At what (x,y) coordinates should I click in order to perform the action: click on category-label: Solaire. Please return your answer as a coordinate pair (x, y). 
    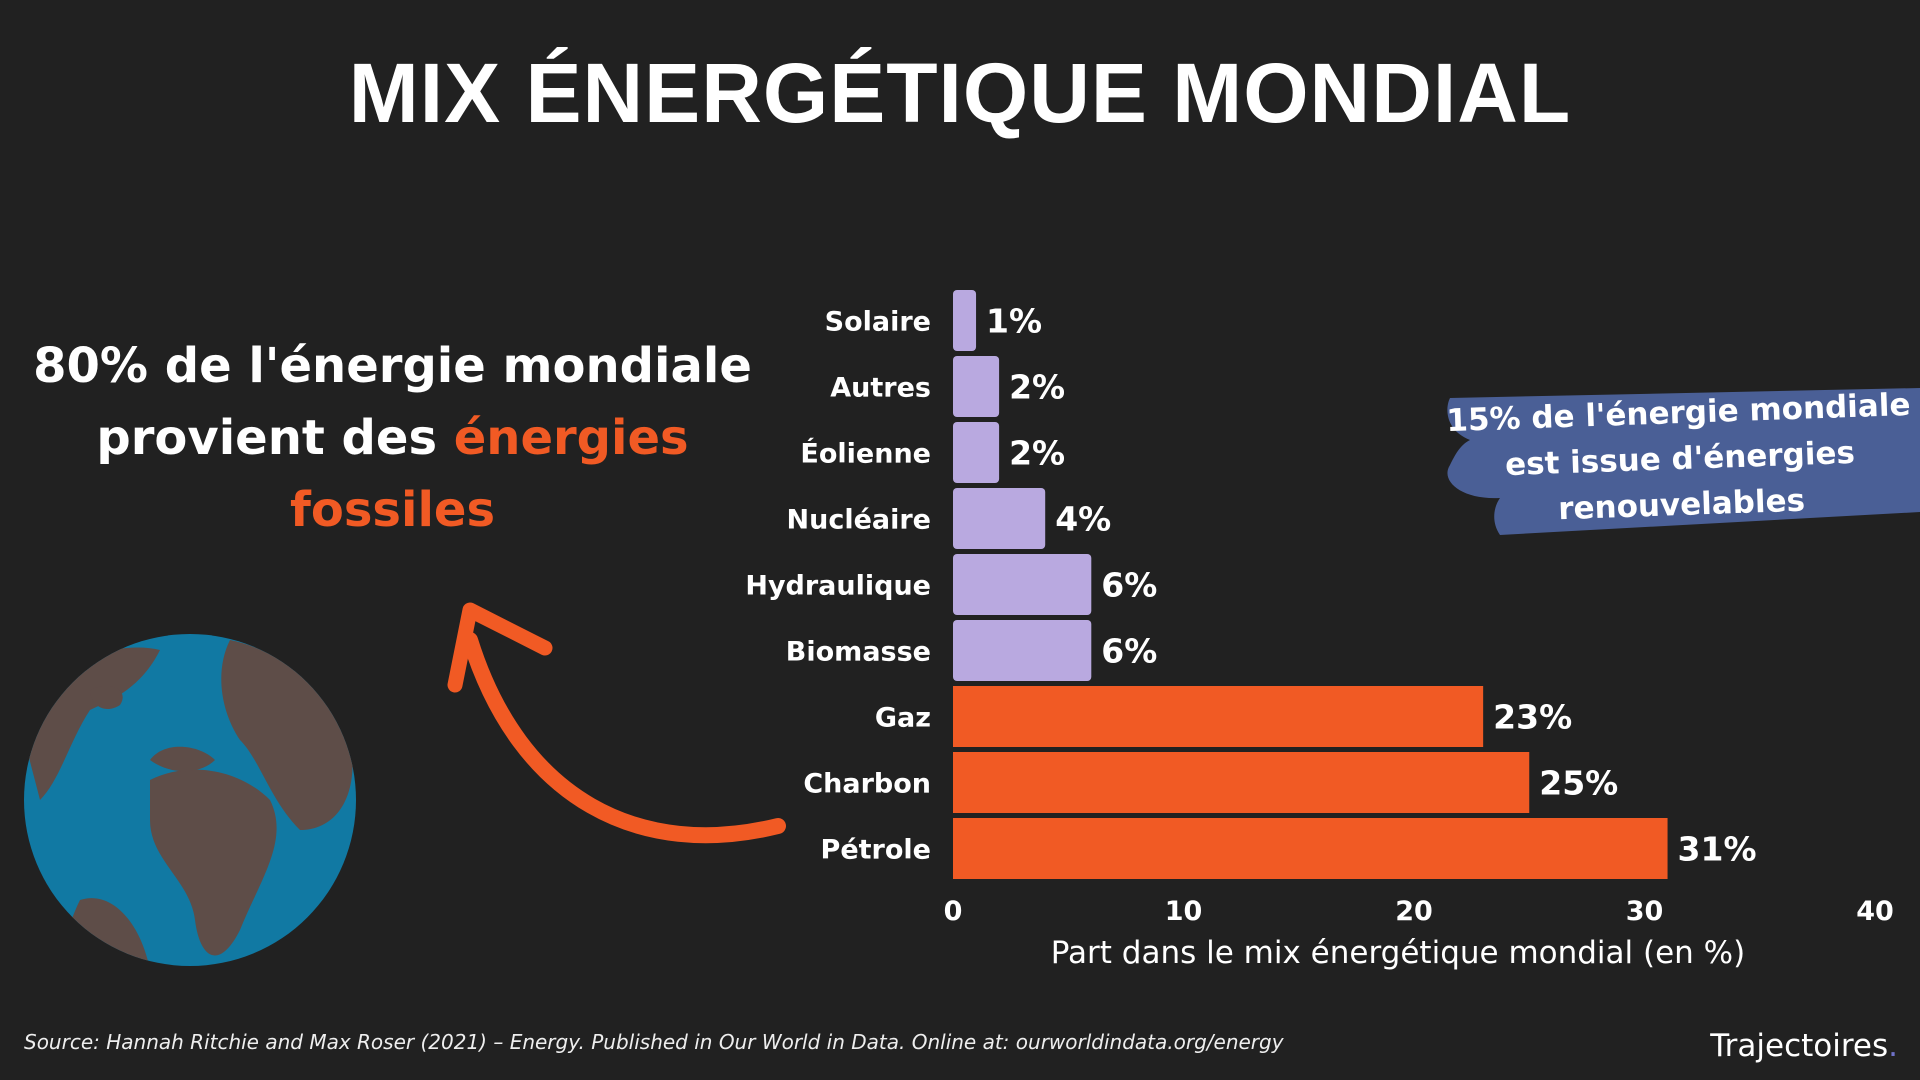
    Looking at the image, I should click on (878, 322).